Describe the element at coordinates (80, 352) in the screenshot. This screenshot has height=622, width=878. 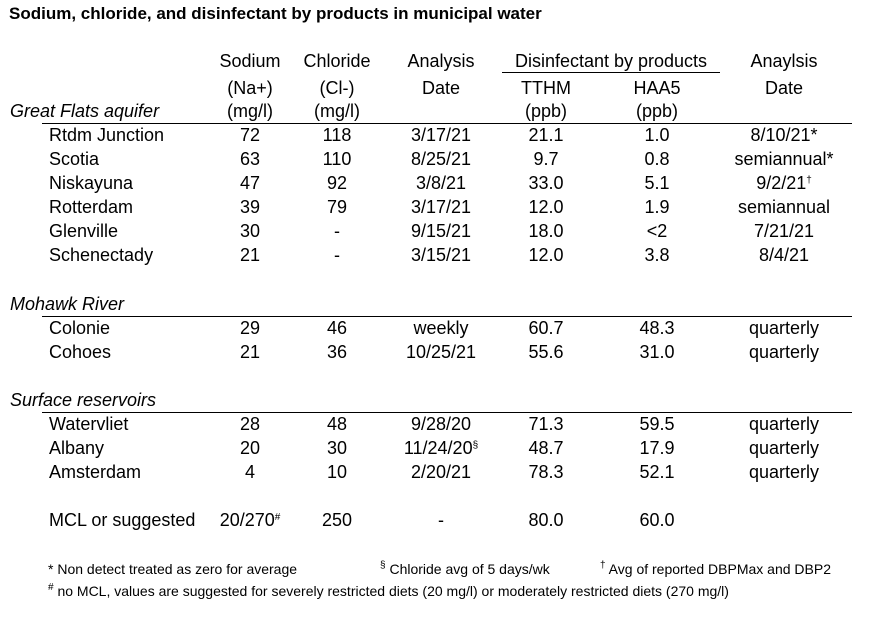
I see `row-name: Cohoes` at that location.